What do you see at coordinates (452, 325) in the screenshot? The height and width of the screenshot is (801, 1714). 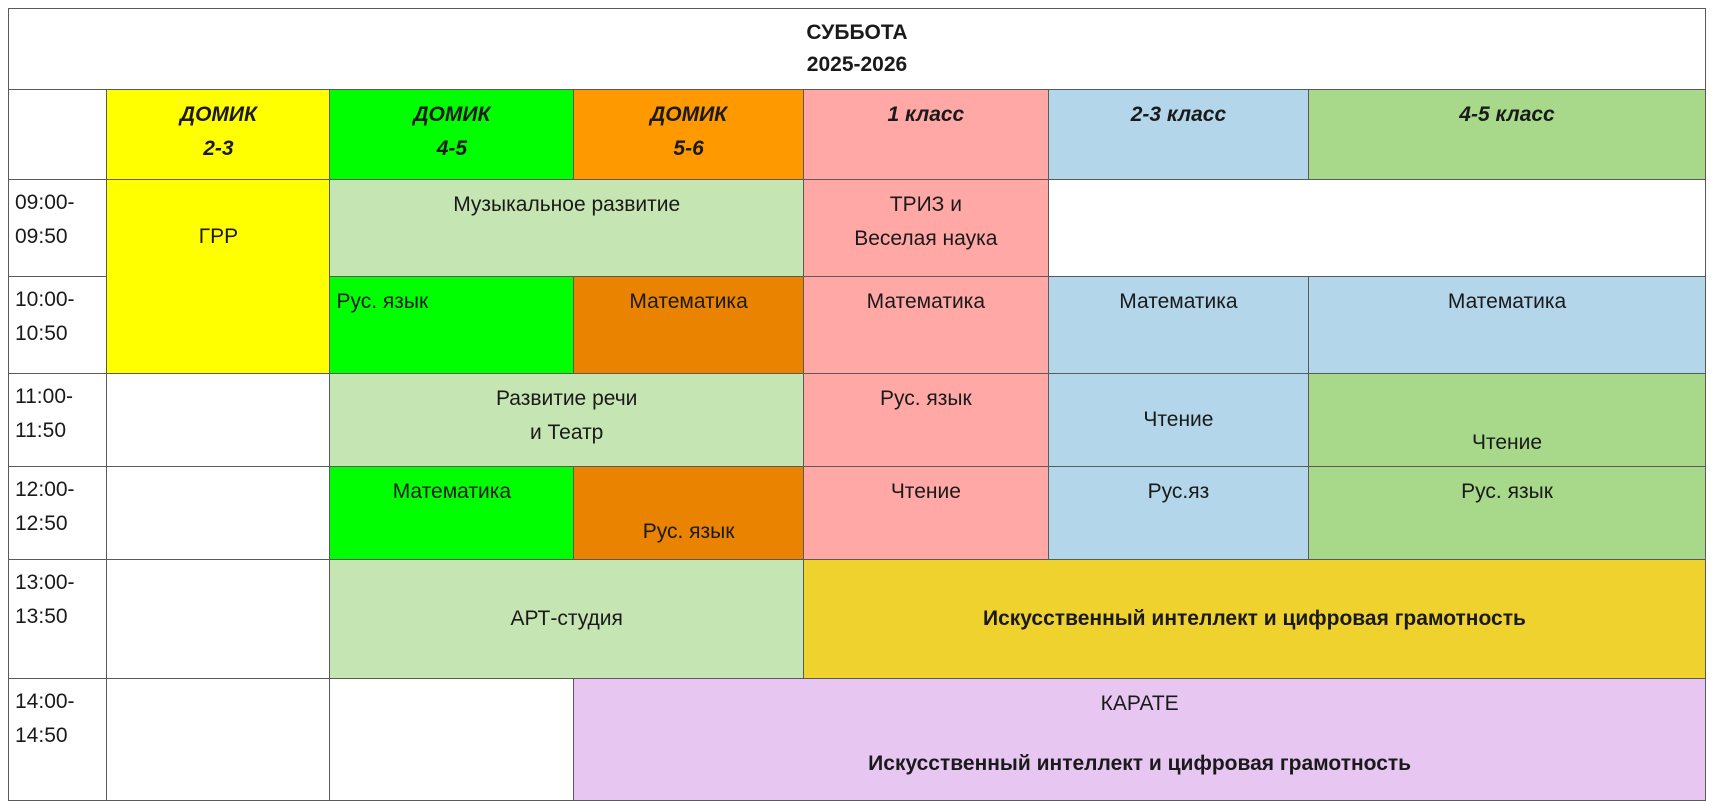 I see `lesson-rus-domik-4-5: Рус. язык` at bounding box center [452, 325].